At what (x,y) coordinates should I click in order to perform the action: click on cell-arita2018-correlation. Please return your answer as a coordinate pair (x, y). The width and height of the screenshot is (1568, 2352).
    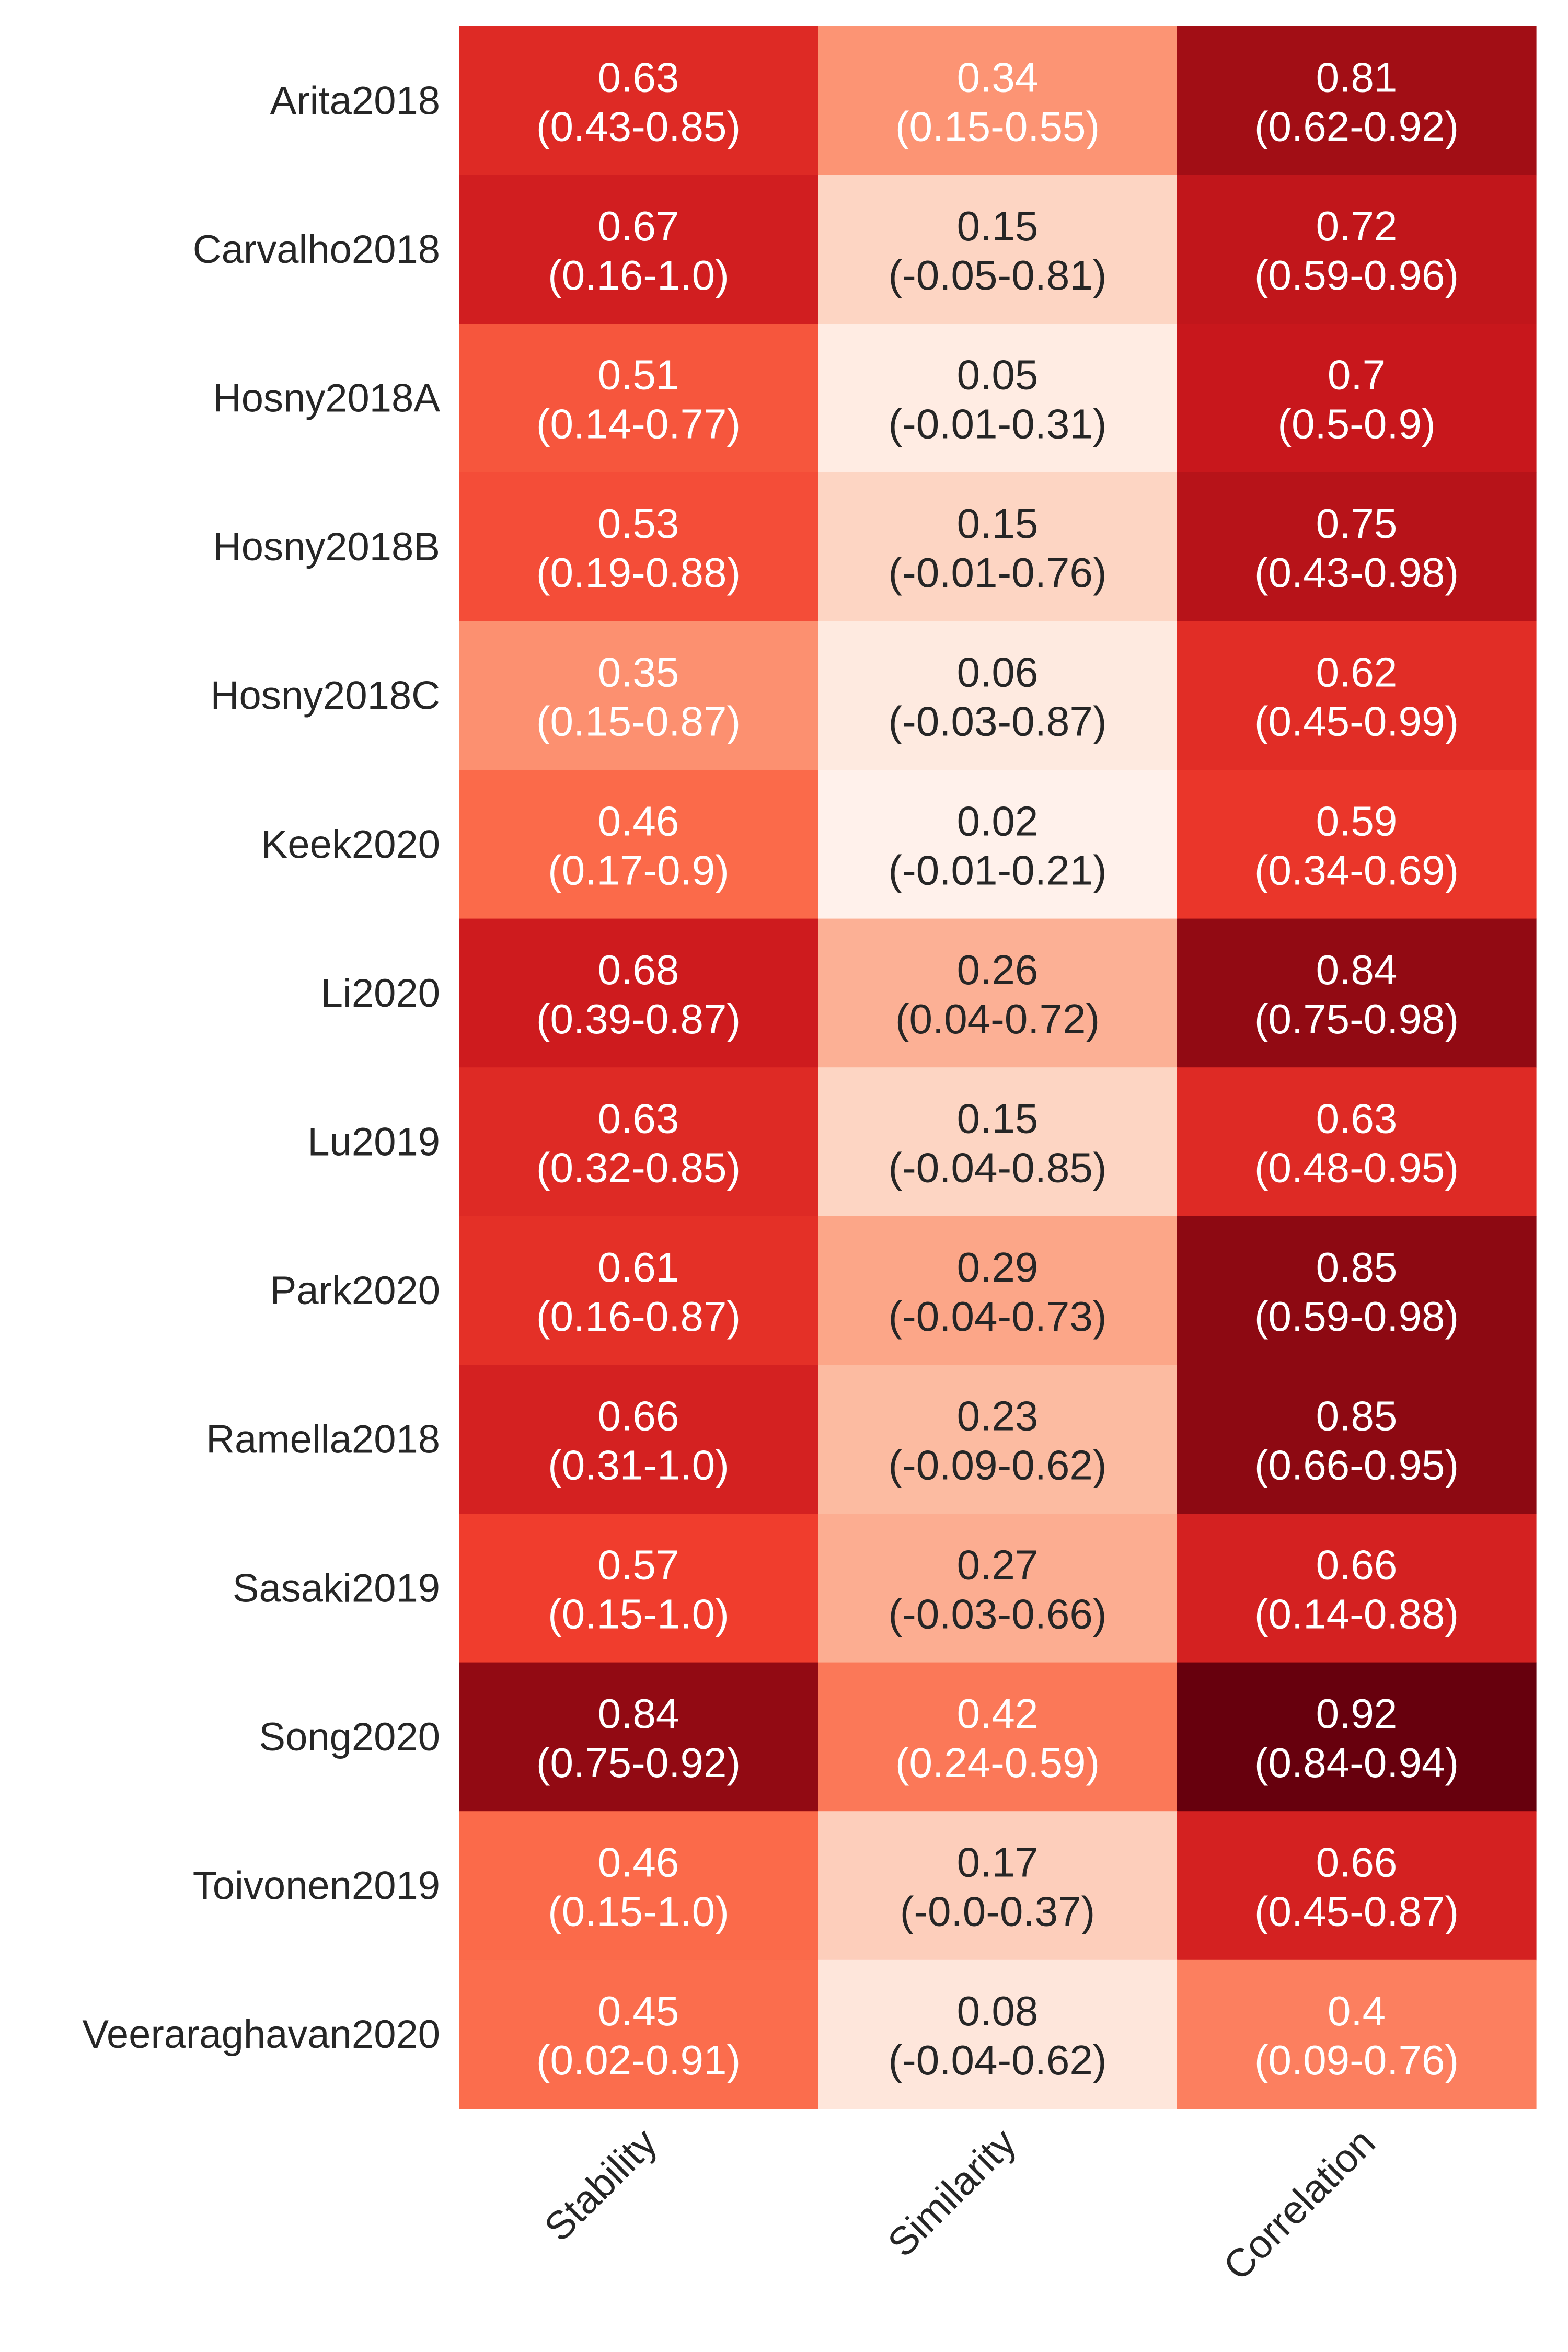
    Looking at the image, I should click on (1357, 101).